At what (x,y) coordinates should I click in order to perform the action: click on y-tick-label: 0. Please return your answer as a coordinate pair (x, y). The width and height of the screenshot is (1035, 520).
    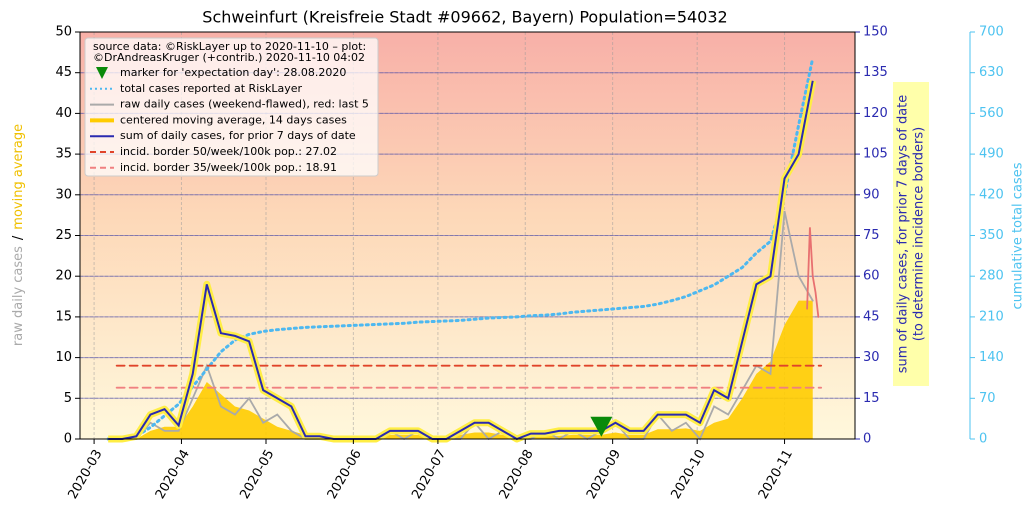
    Looking at the image, I should click on (68, 439).